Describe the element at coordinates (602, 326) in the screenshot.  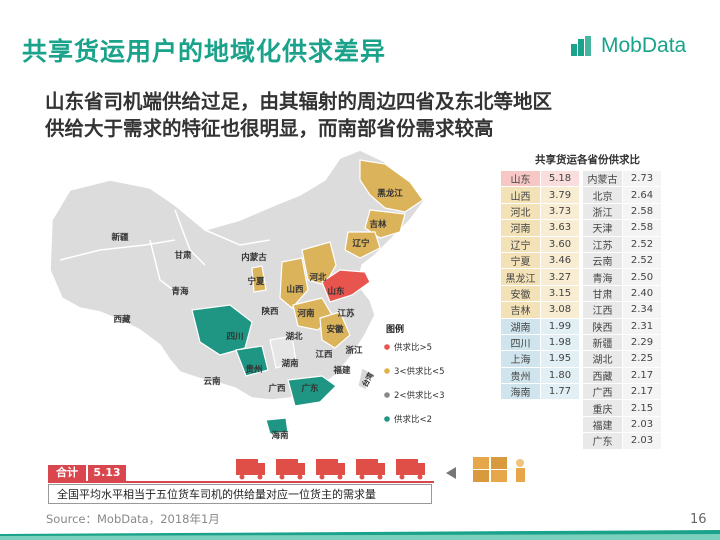
I see `province-name: 陕西` at that location.